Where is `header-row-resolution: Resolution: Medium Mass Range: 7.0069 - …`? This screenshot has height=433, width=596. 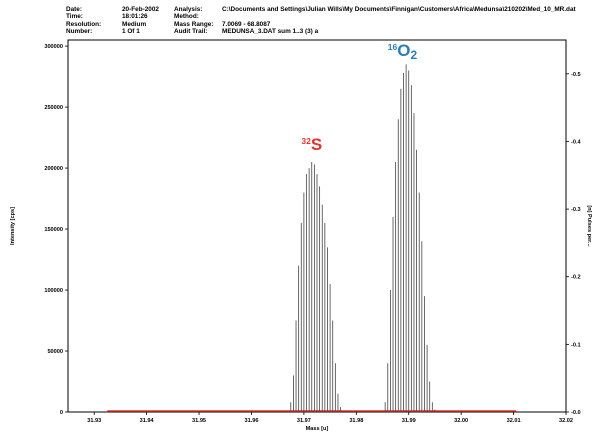
header-row-resolution: Resolution: Medium Mass Range: 7.0069 - … is located at coordinates (321, 24).